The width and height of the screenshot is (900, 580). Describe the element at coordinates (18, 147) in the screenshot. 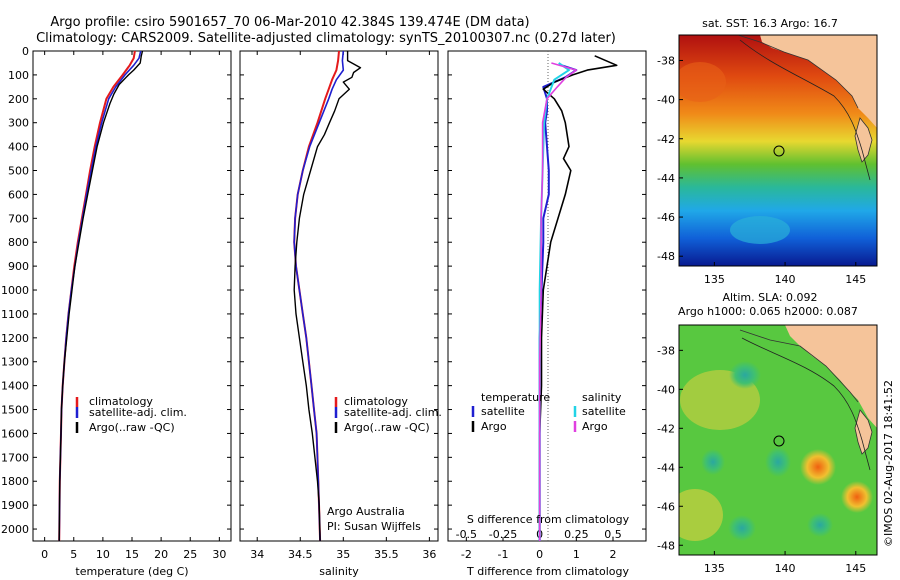

I see `depth-tick-label: 400` at that location.